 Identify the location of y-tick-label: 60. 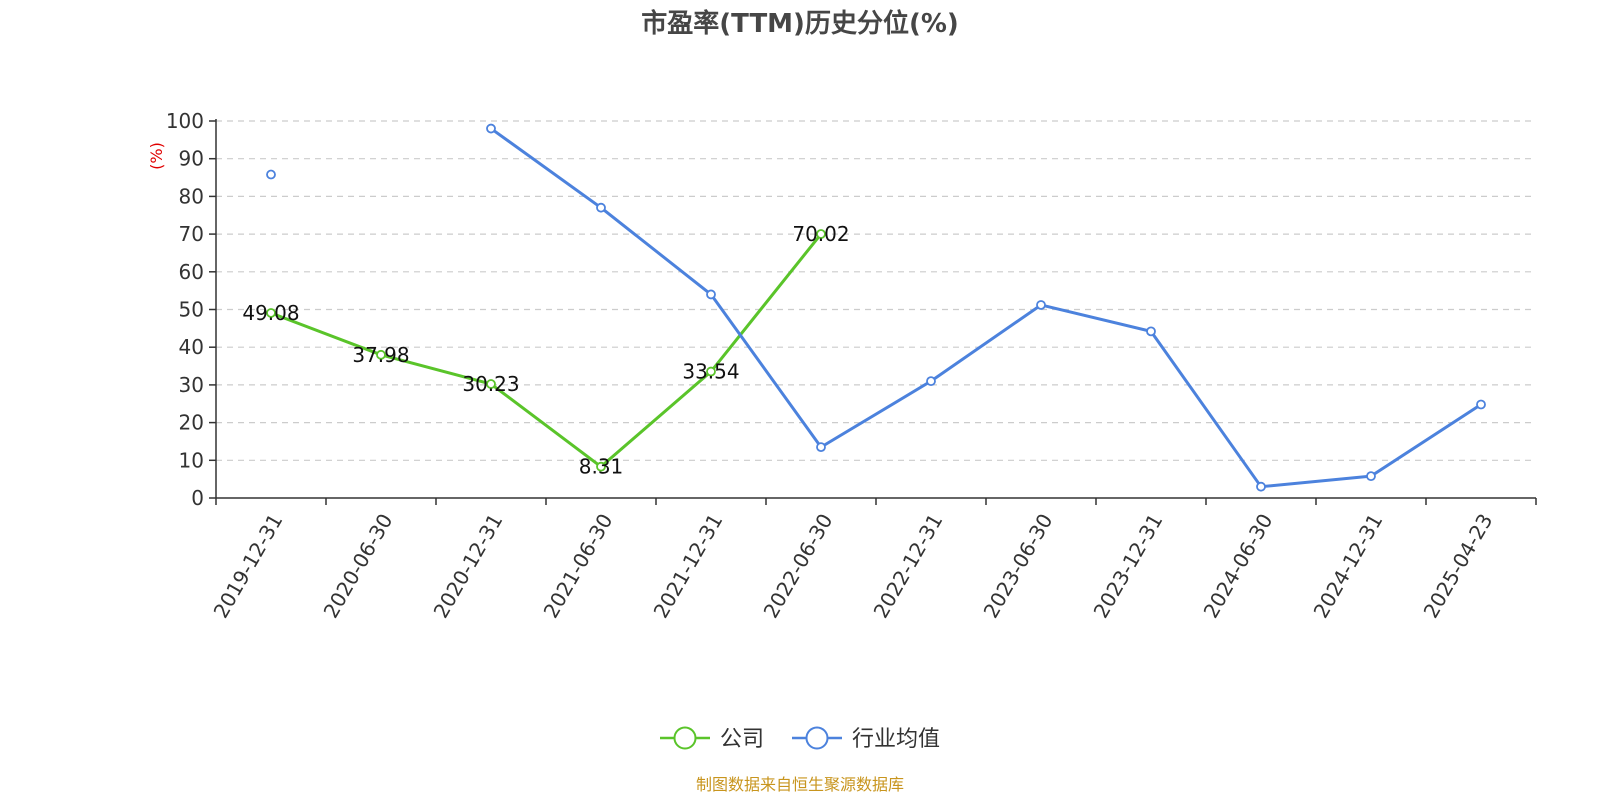
(191, 272).